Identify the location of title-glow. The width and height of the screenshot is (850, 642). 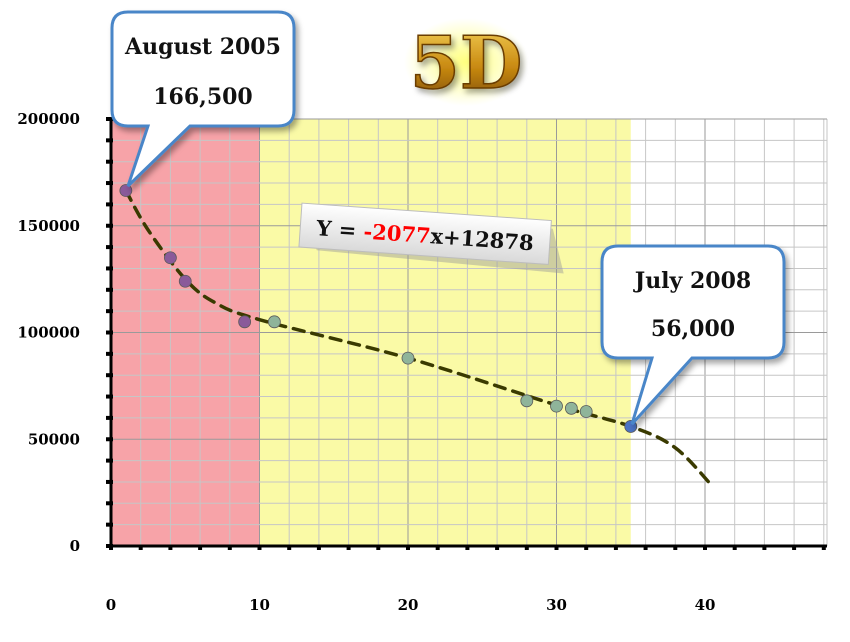
(466, 62).